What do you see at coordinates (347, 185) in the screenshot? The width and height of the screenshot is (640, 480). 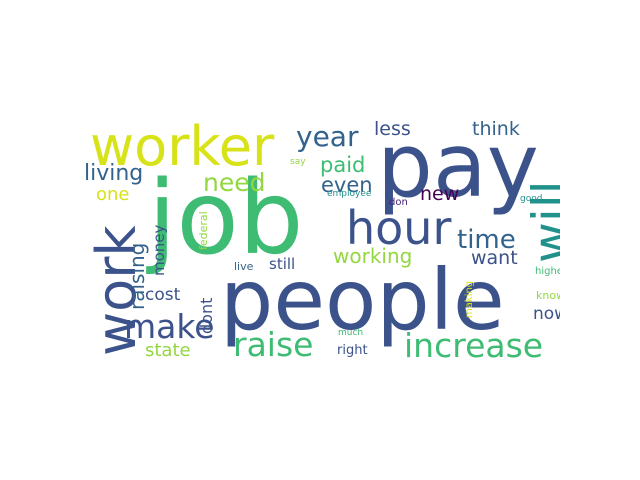 I see `word-even: even` at bounding box center [347, 185].